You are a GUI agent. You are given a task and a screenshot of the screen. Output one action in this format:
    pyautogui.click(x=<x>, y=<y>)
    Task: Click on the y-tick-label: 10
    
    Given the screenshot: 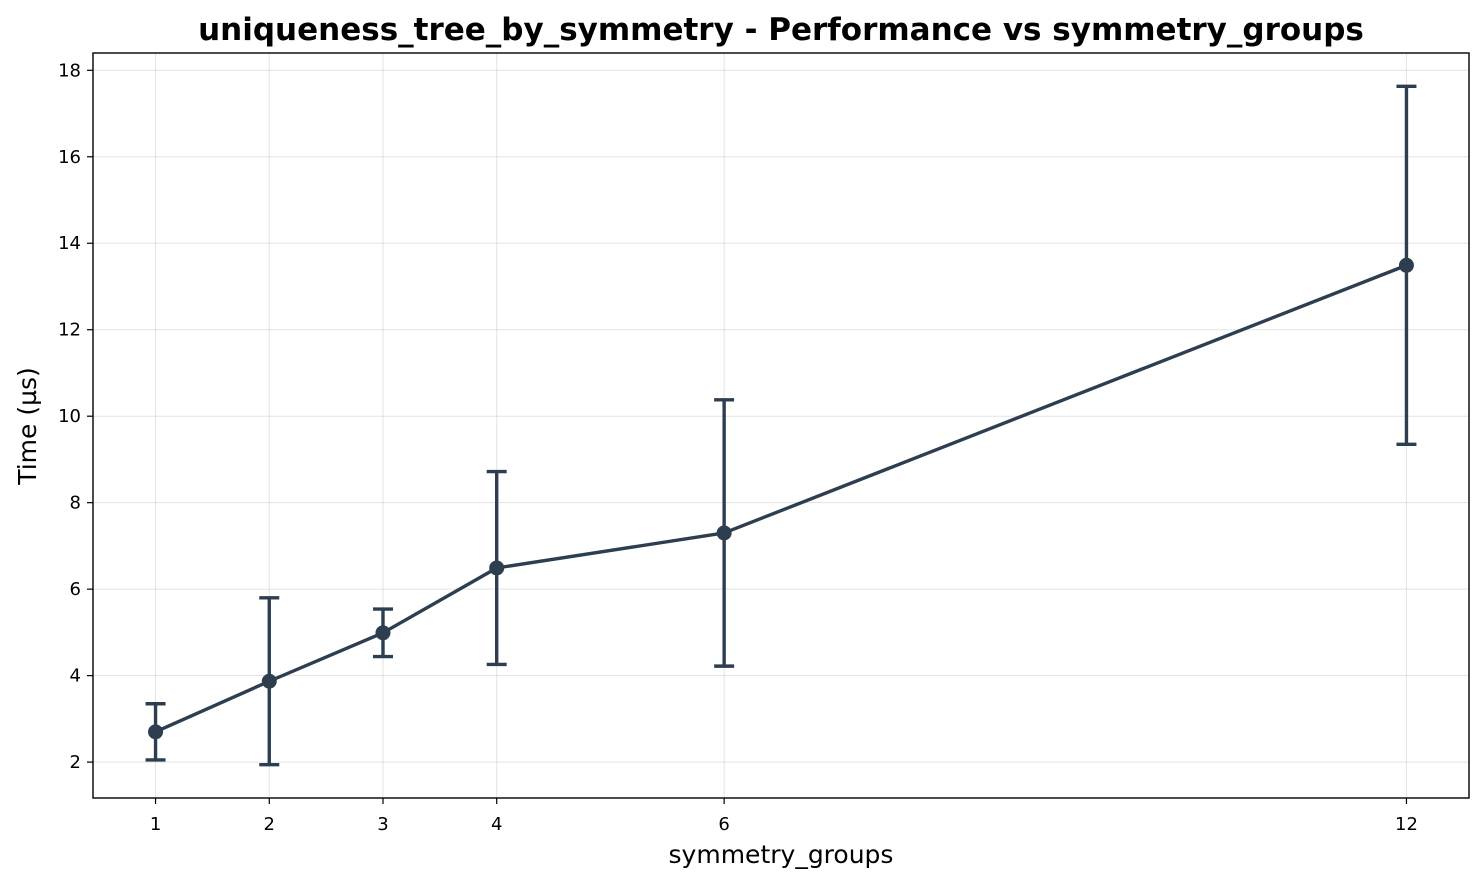 What is the action you would take?
    pyautogui.click(x=69, y=416)
    